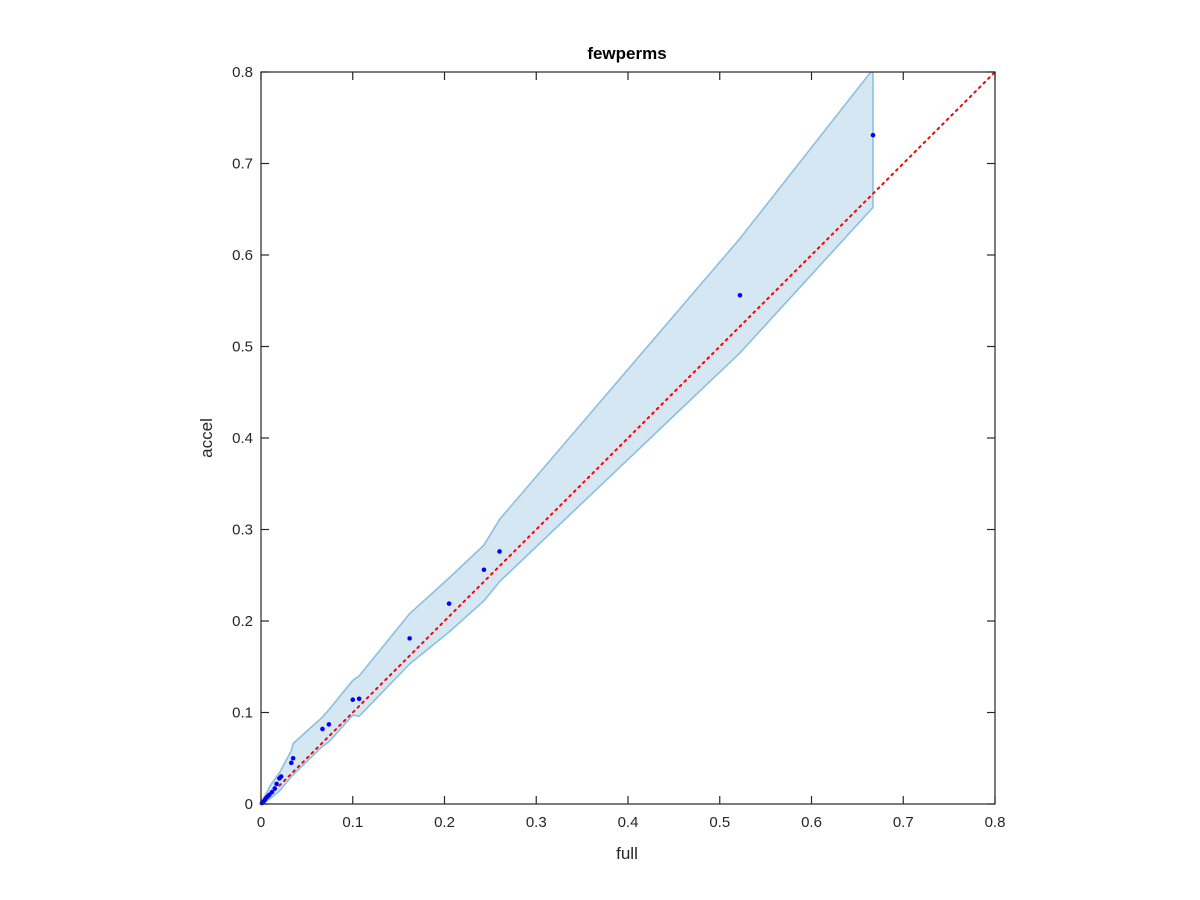 Image resolution: width=1200 pixels, height=900 pixels. Describe the element at coordinates (242, 255) in the screenshot. I see `y-tick-label: 0.6` at that location.